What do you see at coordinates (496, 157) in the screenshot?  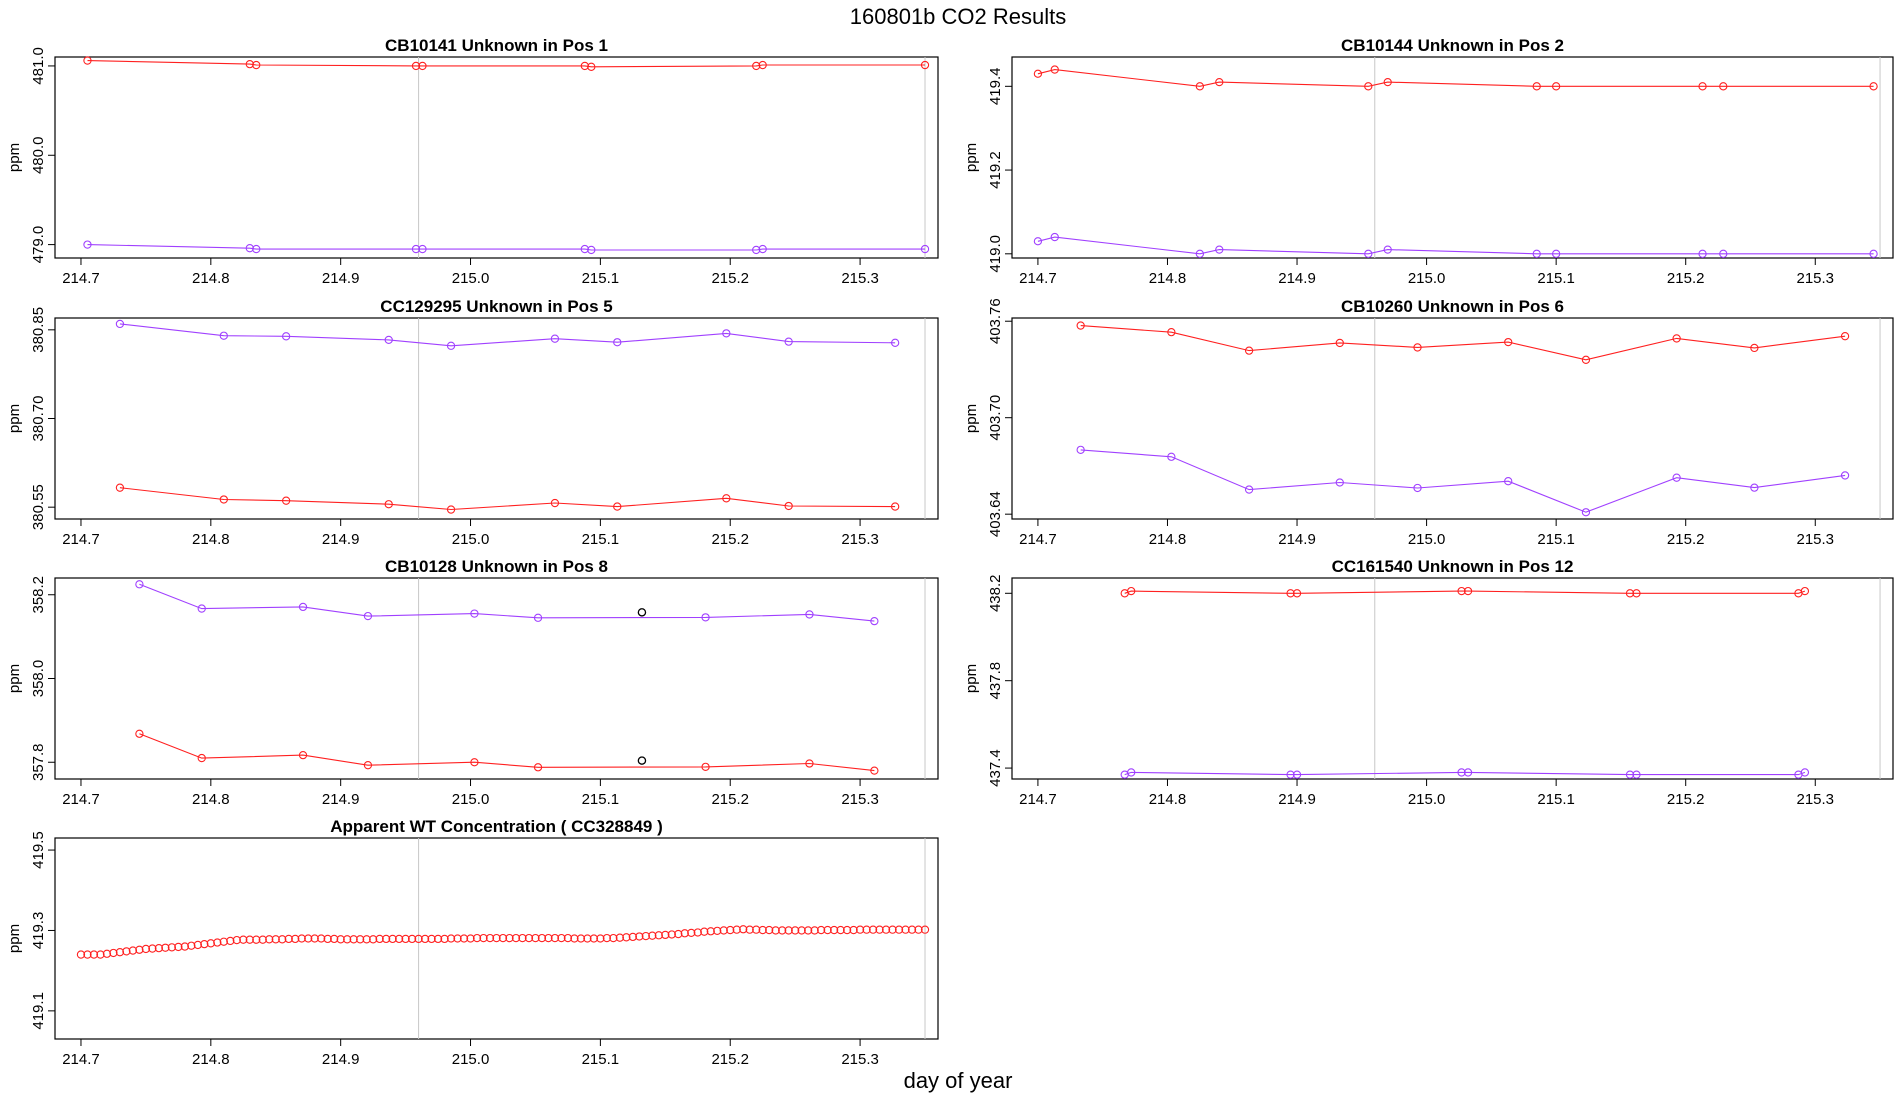 I see `plot-frame` at bounding box center [496, 157].